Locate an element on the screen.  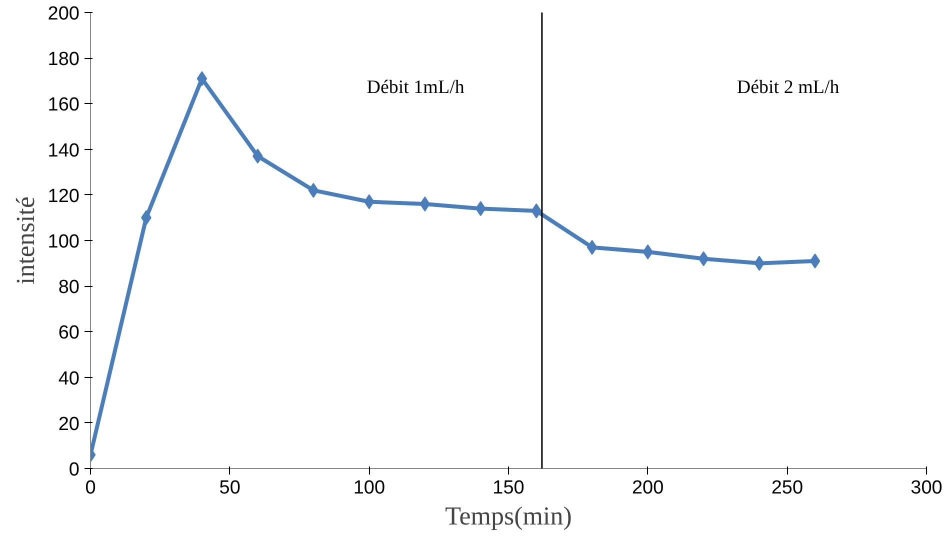
y-tick-label: 80 is located at coordinates (69, 287).